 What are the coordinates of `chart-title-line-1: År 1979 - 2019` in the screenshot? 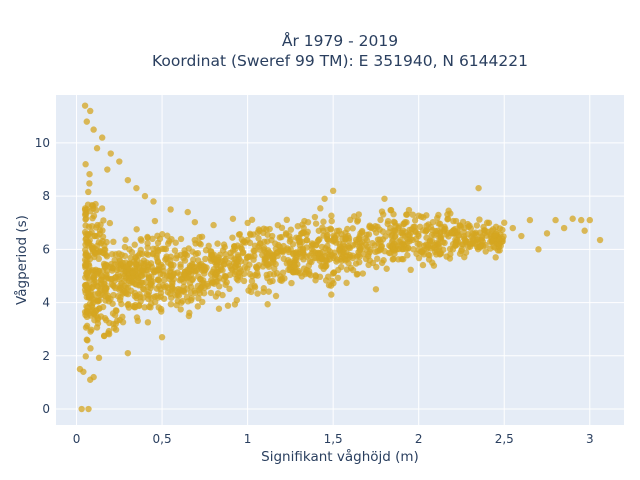 It's located at (340, 40).